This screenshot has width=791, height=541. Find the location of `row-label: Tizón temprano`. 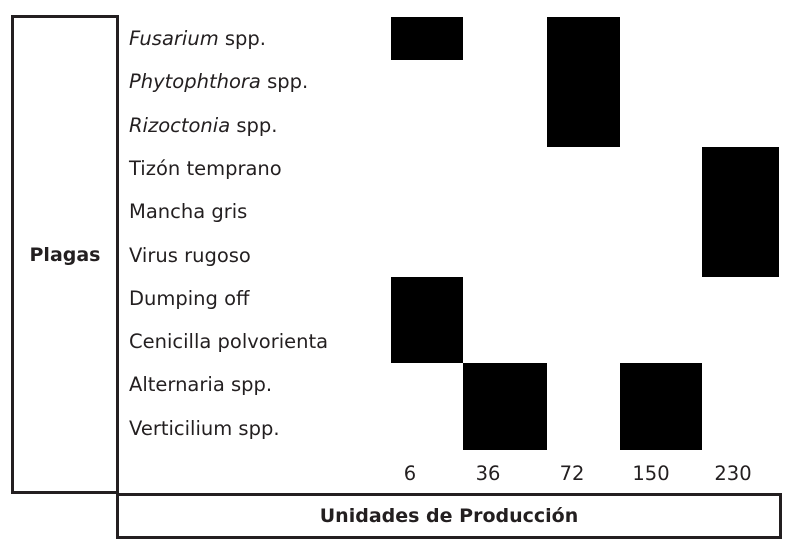

row-label: Tizón temprano is located at coordinates (205, 168).